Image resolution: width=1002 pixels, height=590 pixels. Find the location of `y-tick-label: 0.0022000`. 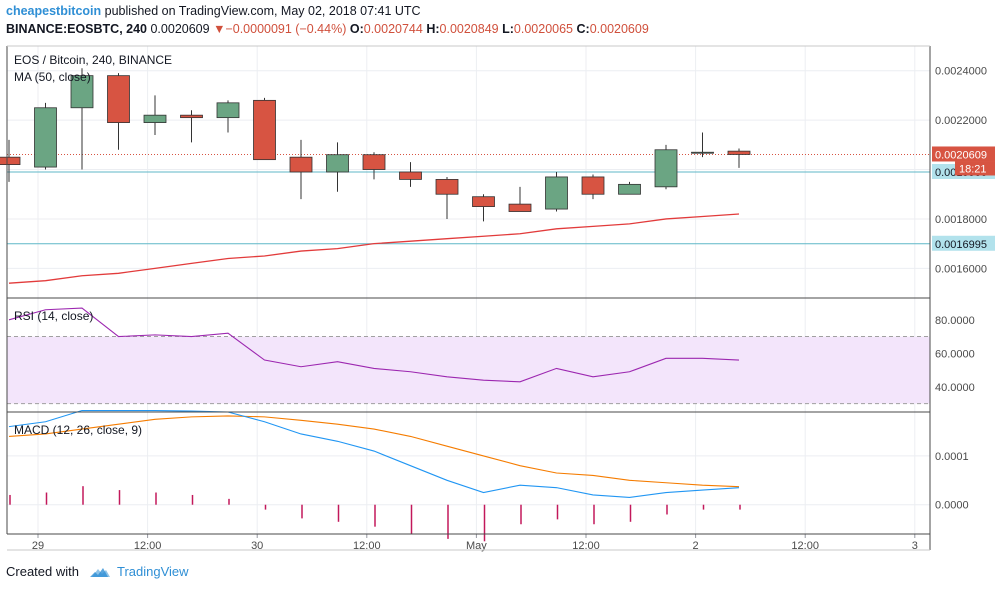

y-tick-label: 0.0022000 is located at coordinates (961, 121).